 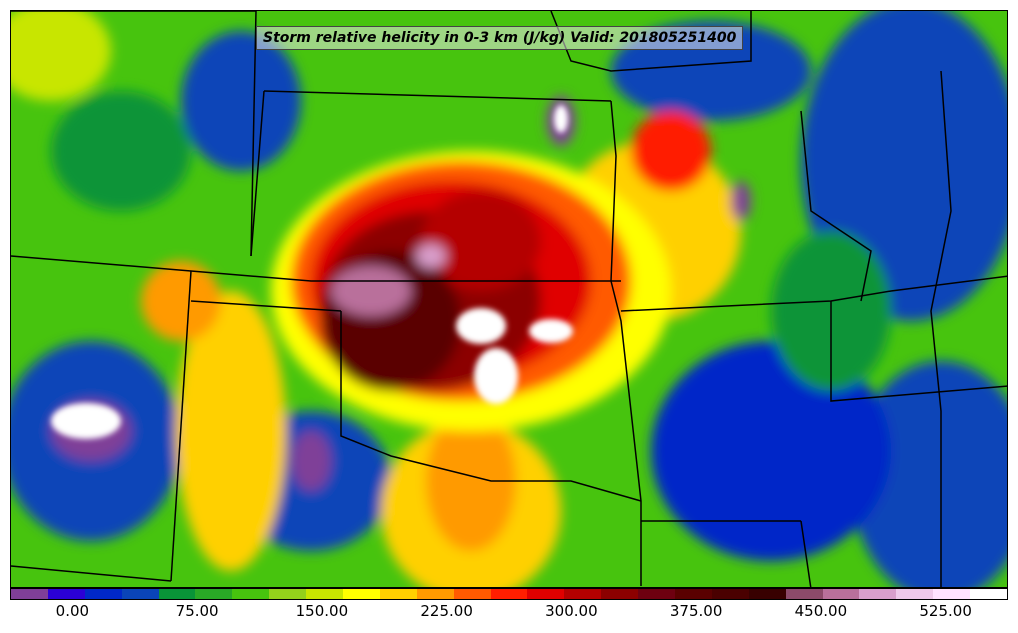 What do you see at coordinates (696, 611) in the screenshot?
I see `colorbar-tick-label: 375.00` at bounding box center [696, 611].